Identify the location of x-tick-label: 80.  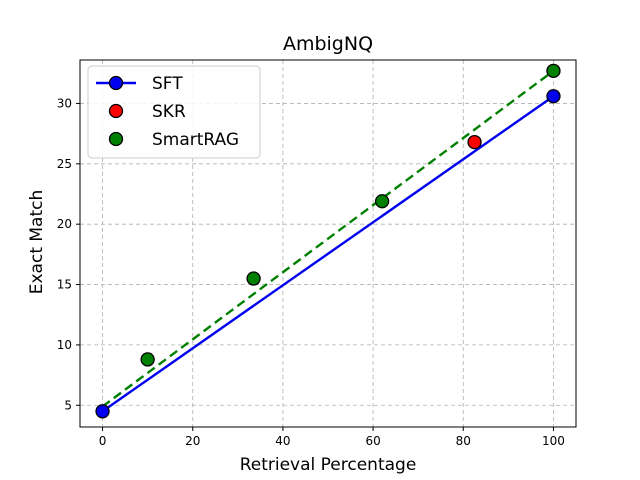
(463, 441).